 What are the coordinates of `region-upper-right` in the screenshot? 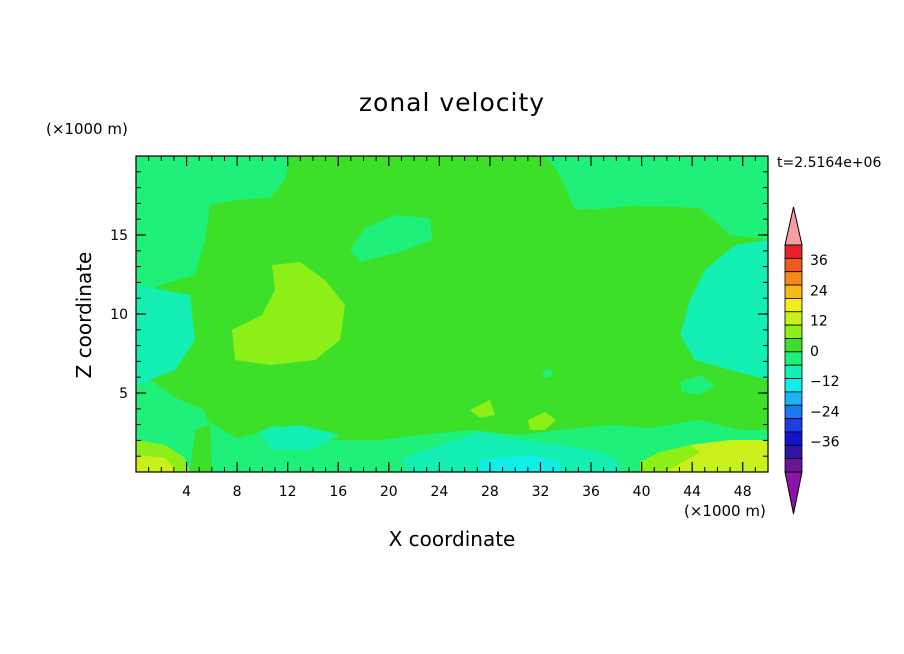 It's located at (659, 195).